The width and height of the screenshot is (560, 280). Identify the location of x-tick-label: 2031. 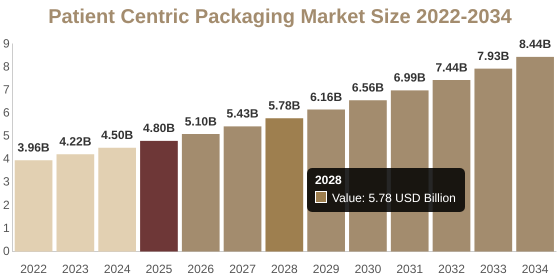
(410, 269).